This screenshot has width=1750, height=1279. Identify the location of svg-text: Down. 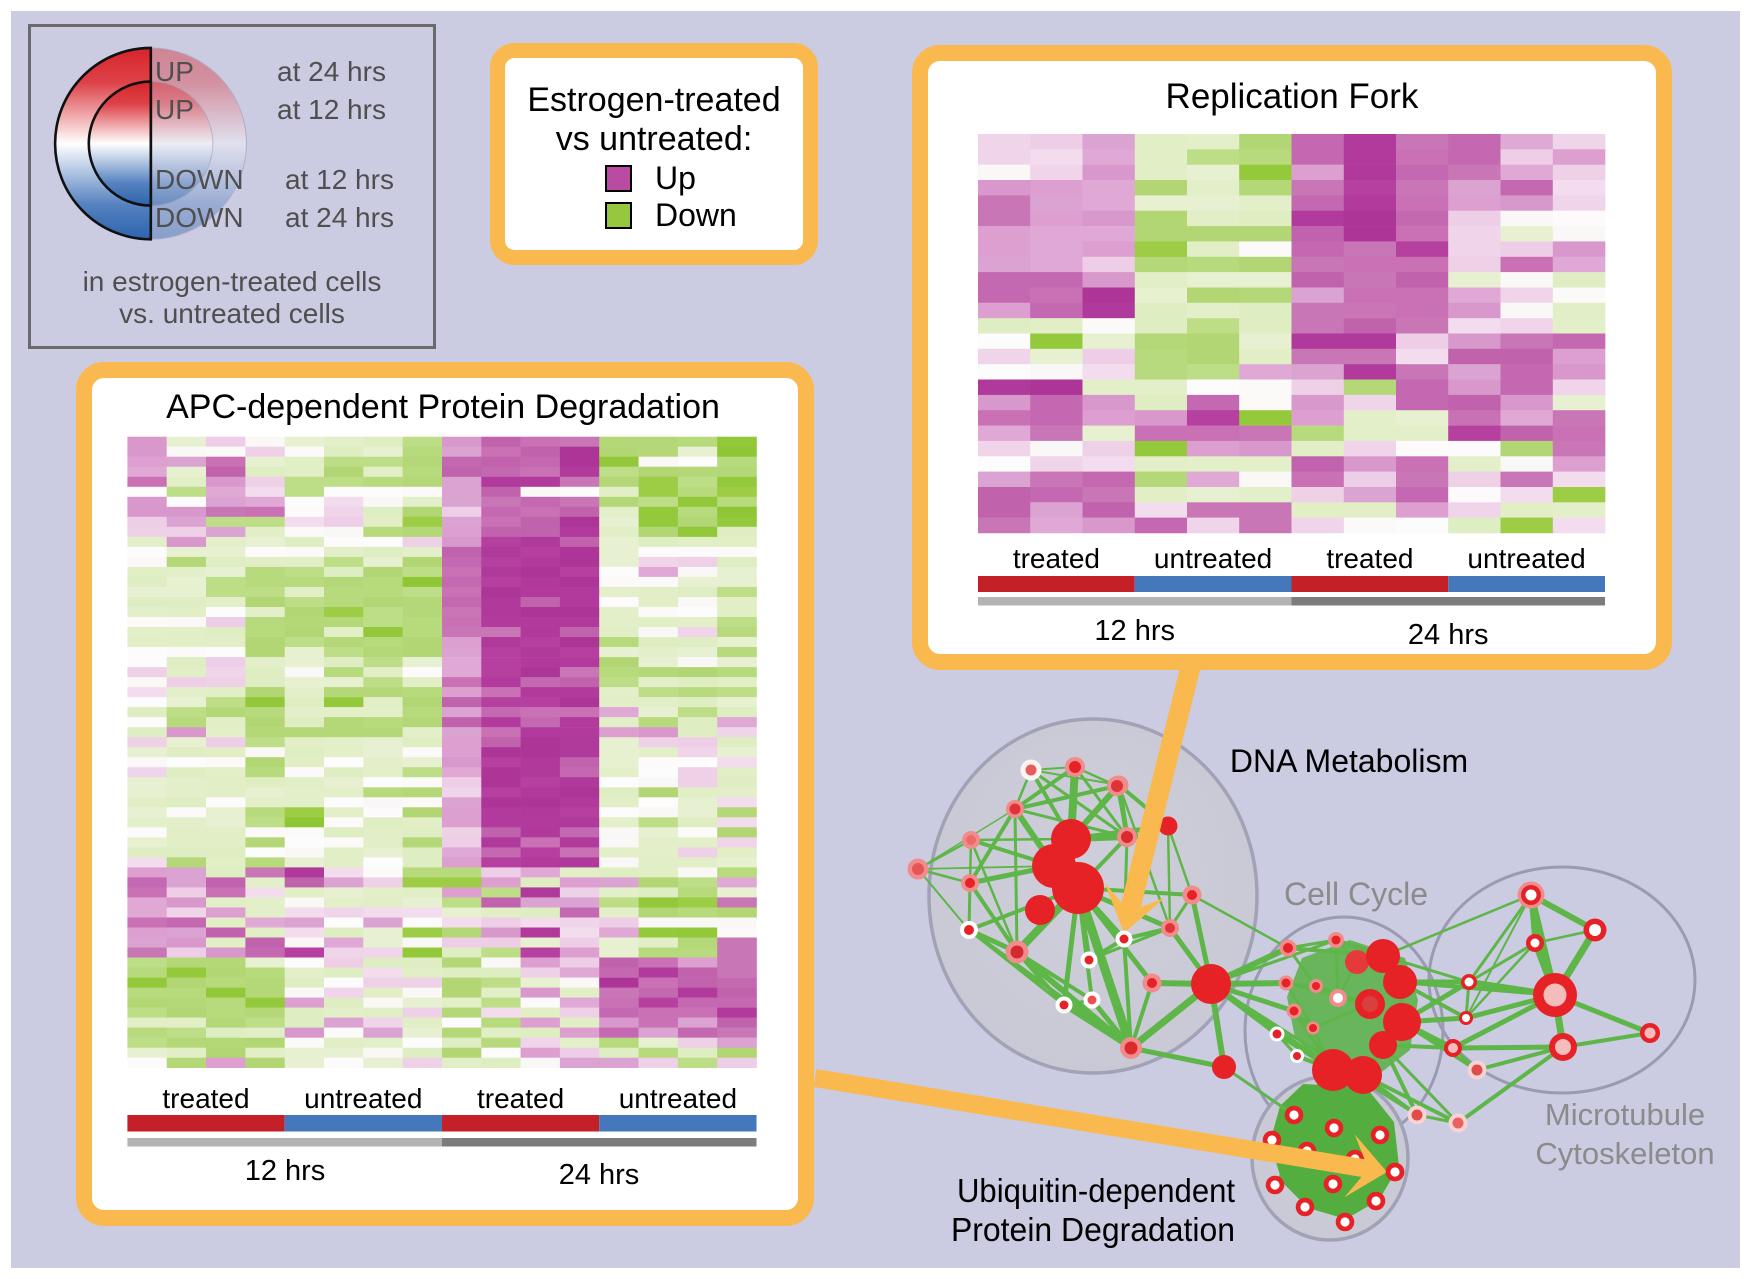
(696, 215).